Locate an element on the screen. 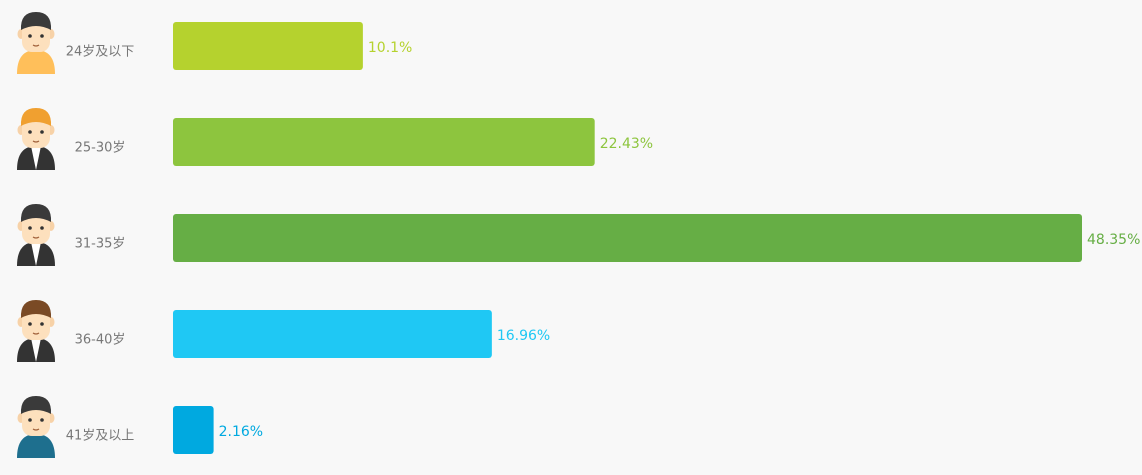  value-label: 16.96% is located at coordinates (523, 336).